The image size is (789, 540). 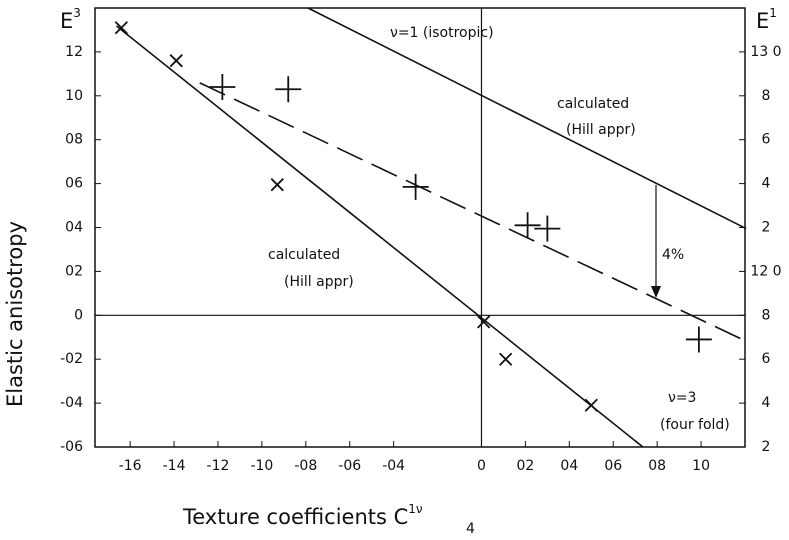 I want to click on annotation: ν=3, so click(x=682, y=398).